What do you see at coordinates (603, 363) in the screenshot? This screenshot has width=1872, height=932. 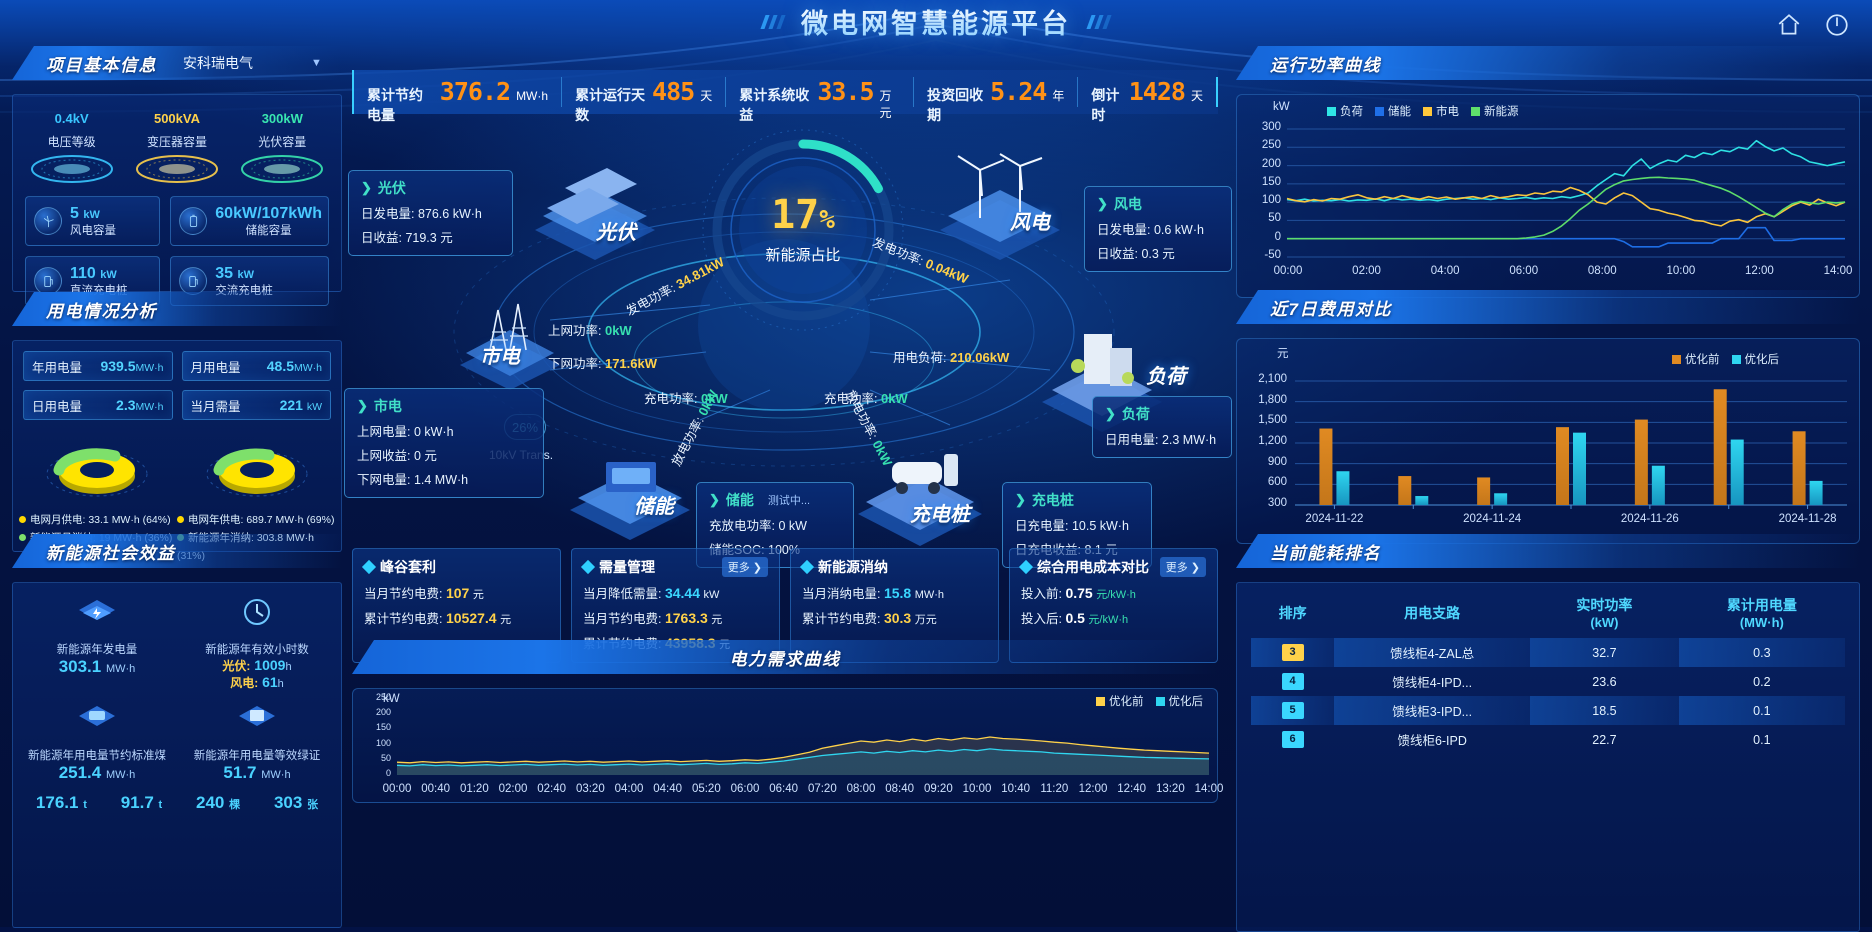 I see `flow-import-power: 下网功率: 171.6kW` at bounding box center [603, 363].